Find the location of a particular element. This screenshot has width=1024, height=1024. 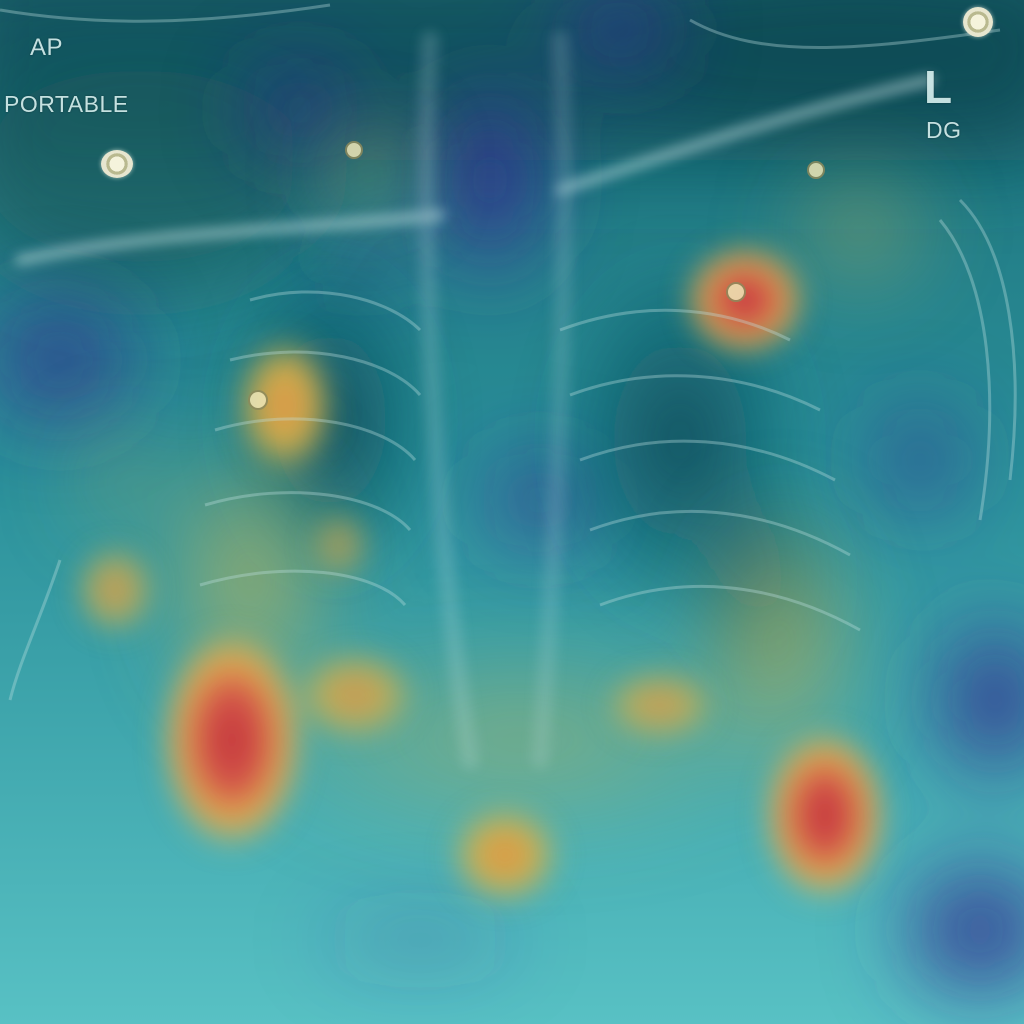

side-marker: L is located at coordinates (938, 87).